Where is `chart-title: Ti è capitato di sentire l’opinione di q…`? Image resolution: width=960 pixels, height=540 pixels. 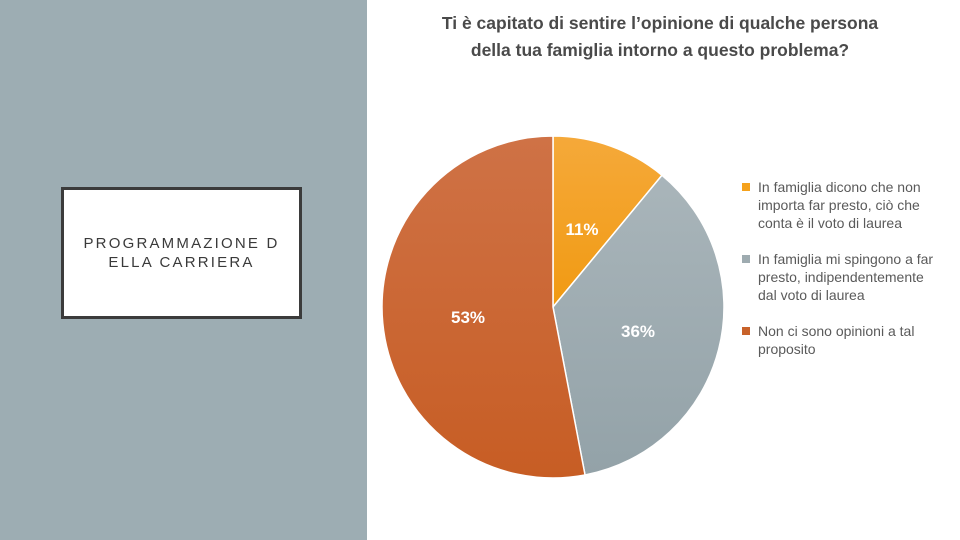
chart-title: Ti è capitato di sentire l’opinione di q… is located at coordinates (660, 36).